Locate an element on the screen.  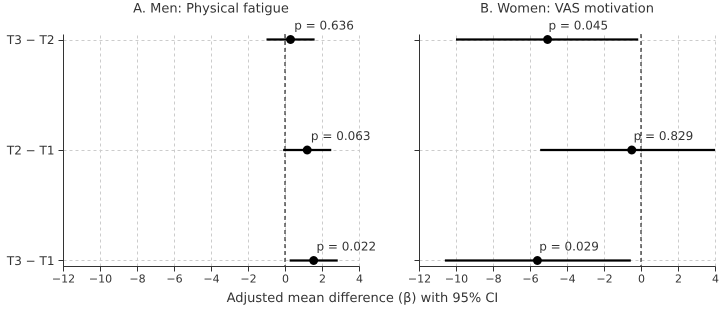
annotation: p = 0.829 is located at coordinates (664, 136).